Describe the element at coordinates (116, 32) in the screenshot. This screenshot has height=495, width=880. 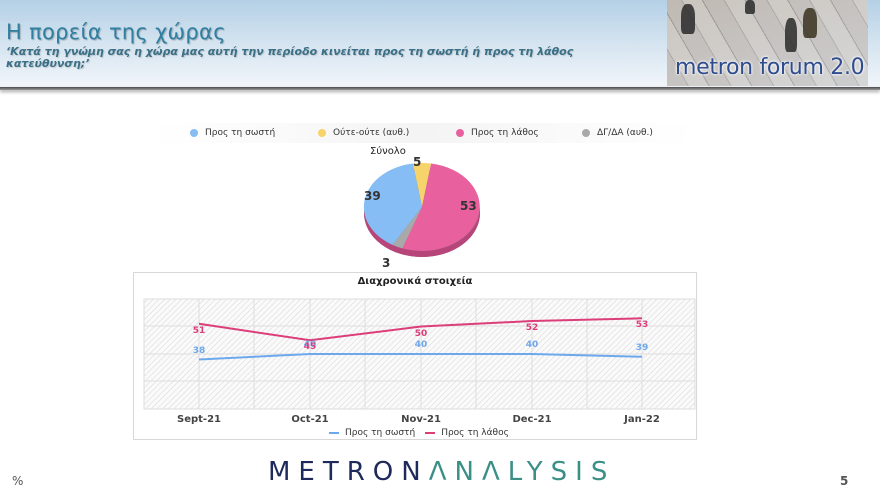
I see `slide-title: Η πορεία της χώρας` at that location.